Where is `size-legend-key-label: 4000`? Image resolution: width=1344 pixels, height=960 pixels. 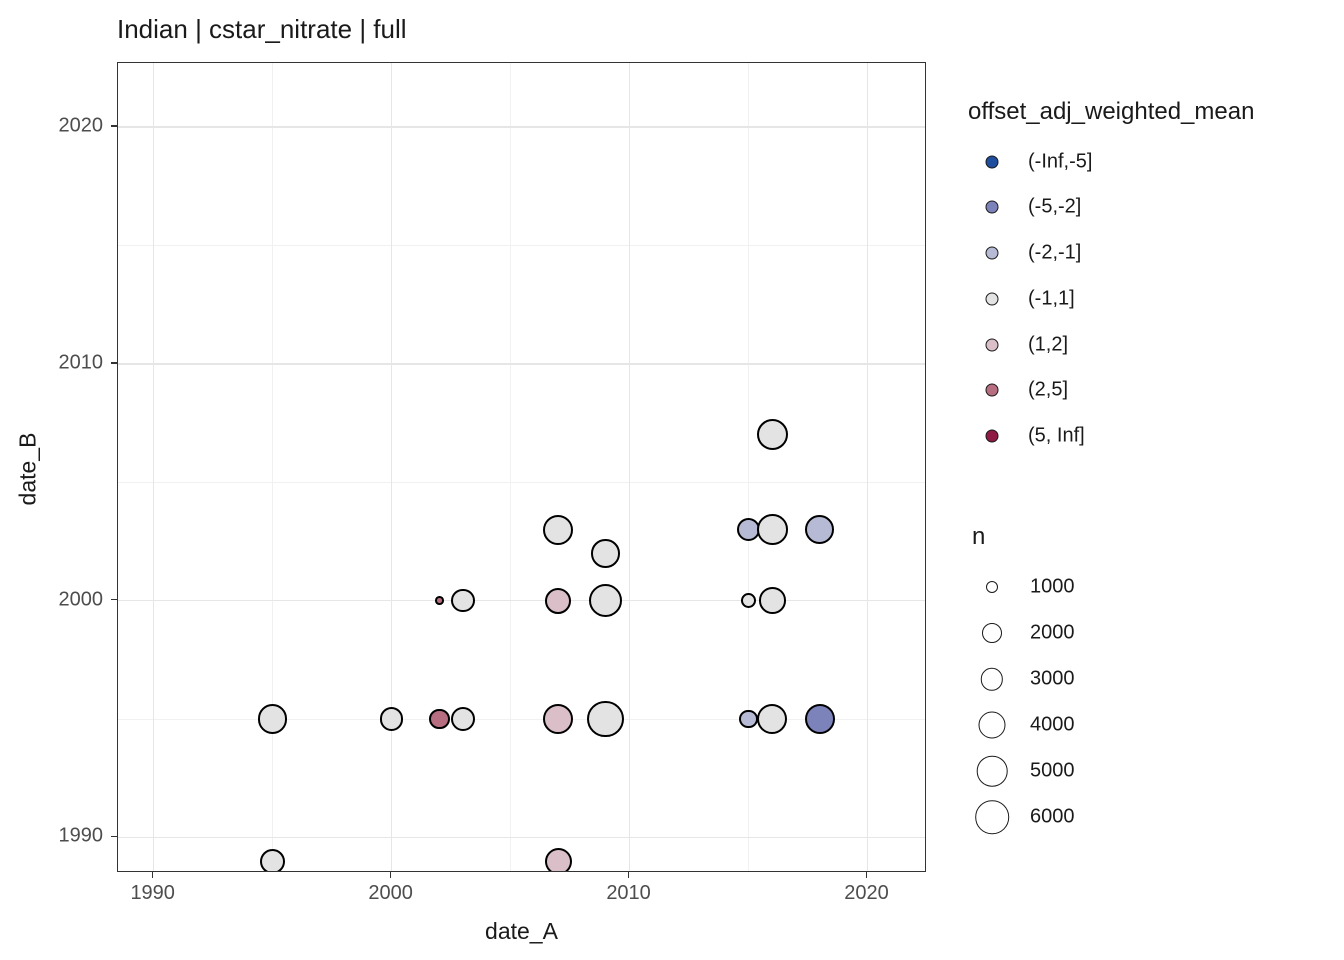
size-legend-key-label: 4000 is located at coordinates (1052, 724).